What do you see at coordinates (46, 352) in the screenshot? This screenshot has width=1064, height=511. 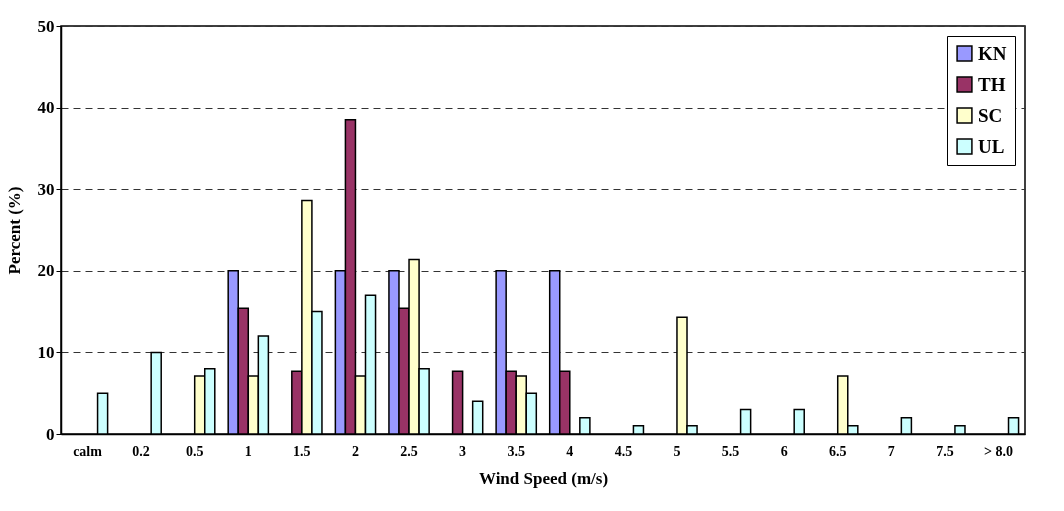 I see `y-tick-label: 10` at bounding box center [46, 352].